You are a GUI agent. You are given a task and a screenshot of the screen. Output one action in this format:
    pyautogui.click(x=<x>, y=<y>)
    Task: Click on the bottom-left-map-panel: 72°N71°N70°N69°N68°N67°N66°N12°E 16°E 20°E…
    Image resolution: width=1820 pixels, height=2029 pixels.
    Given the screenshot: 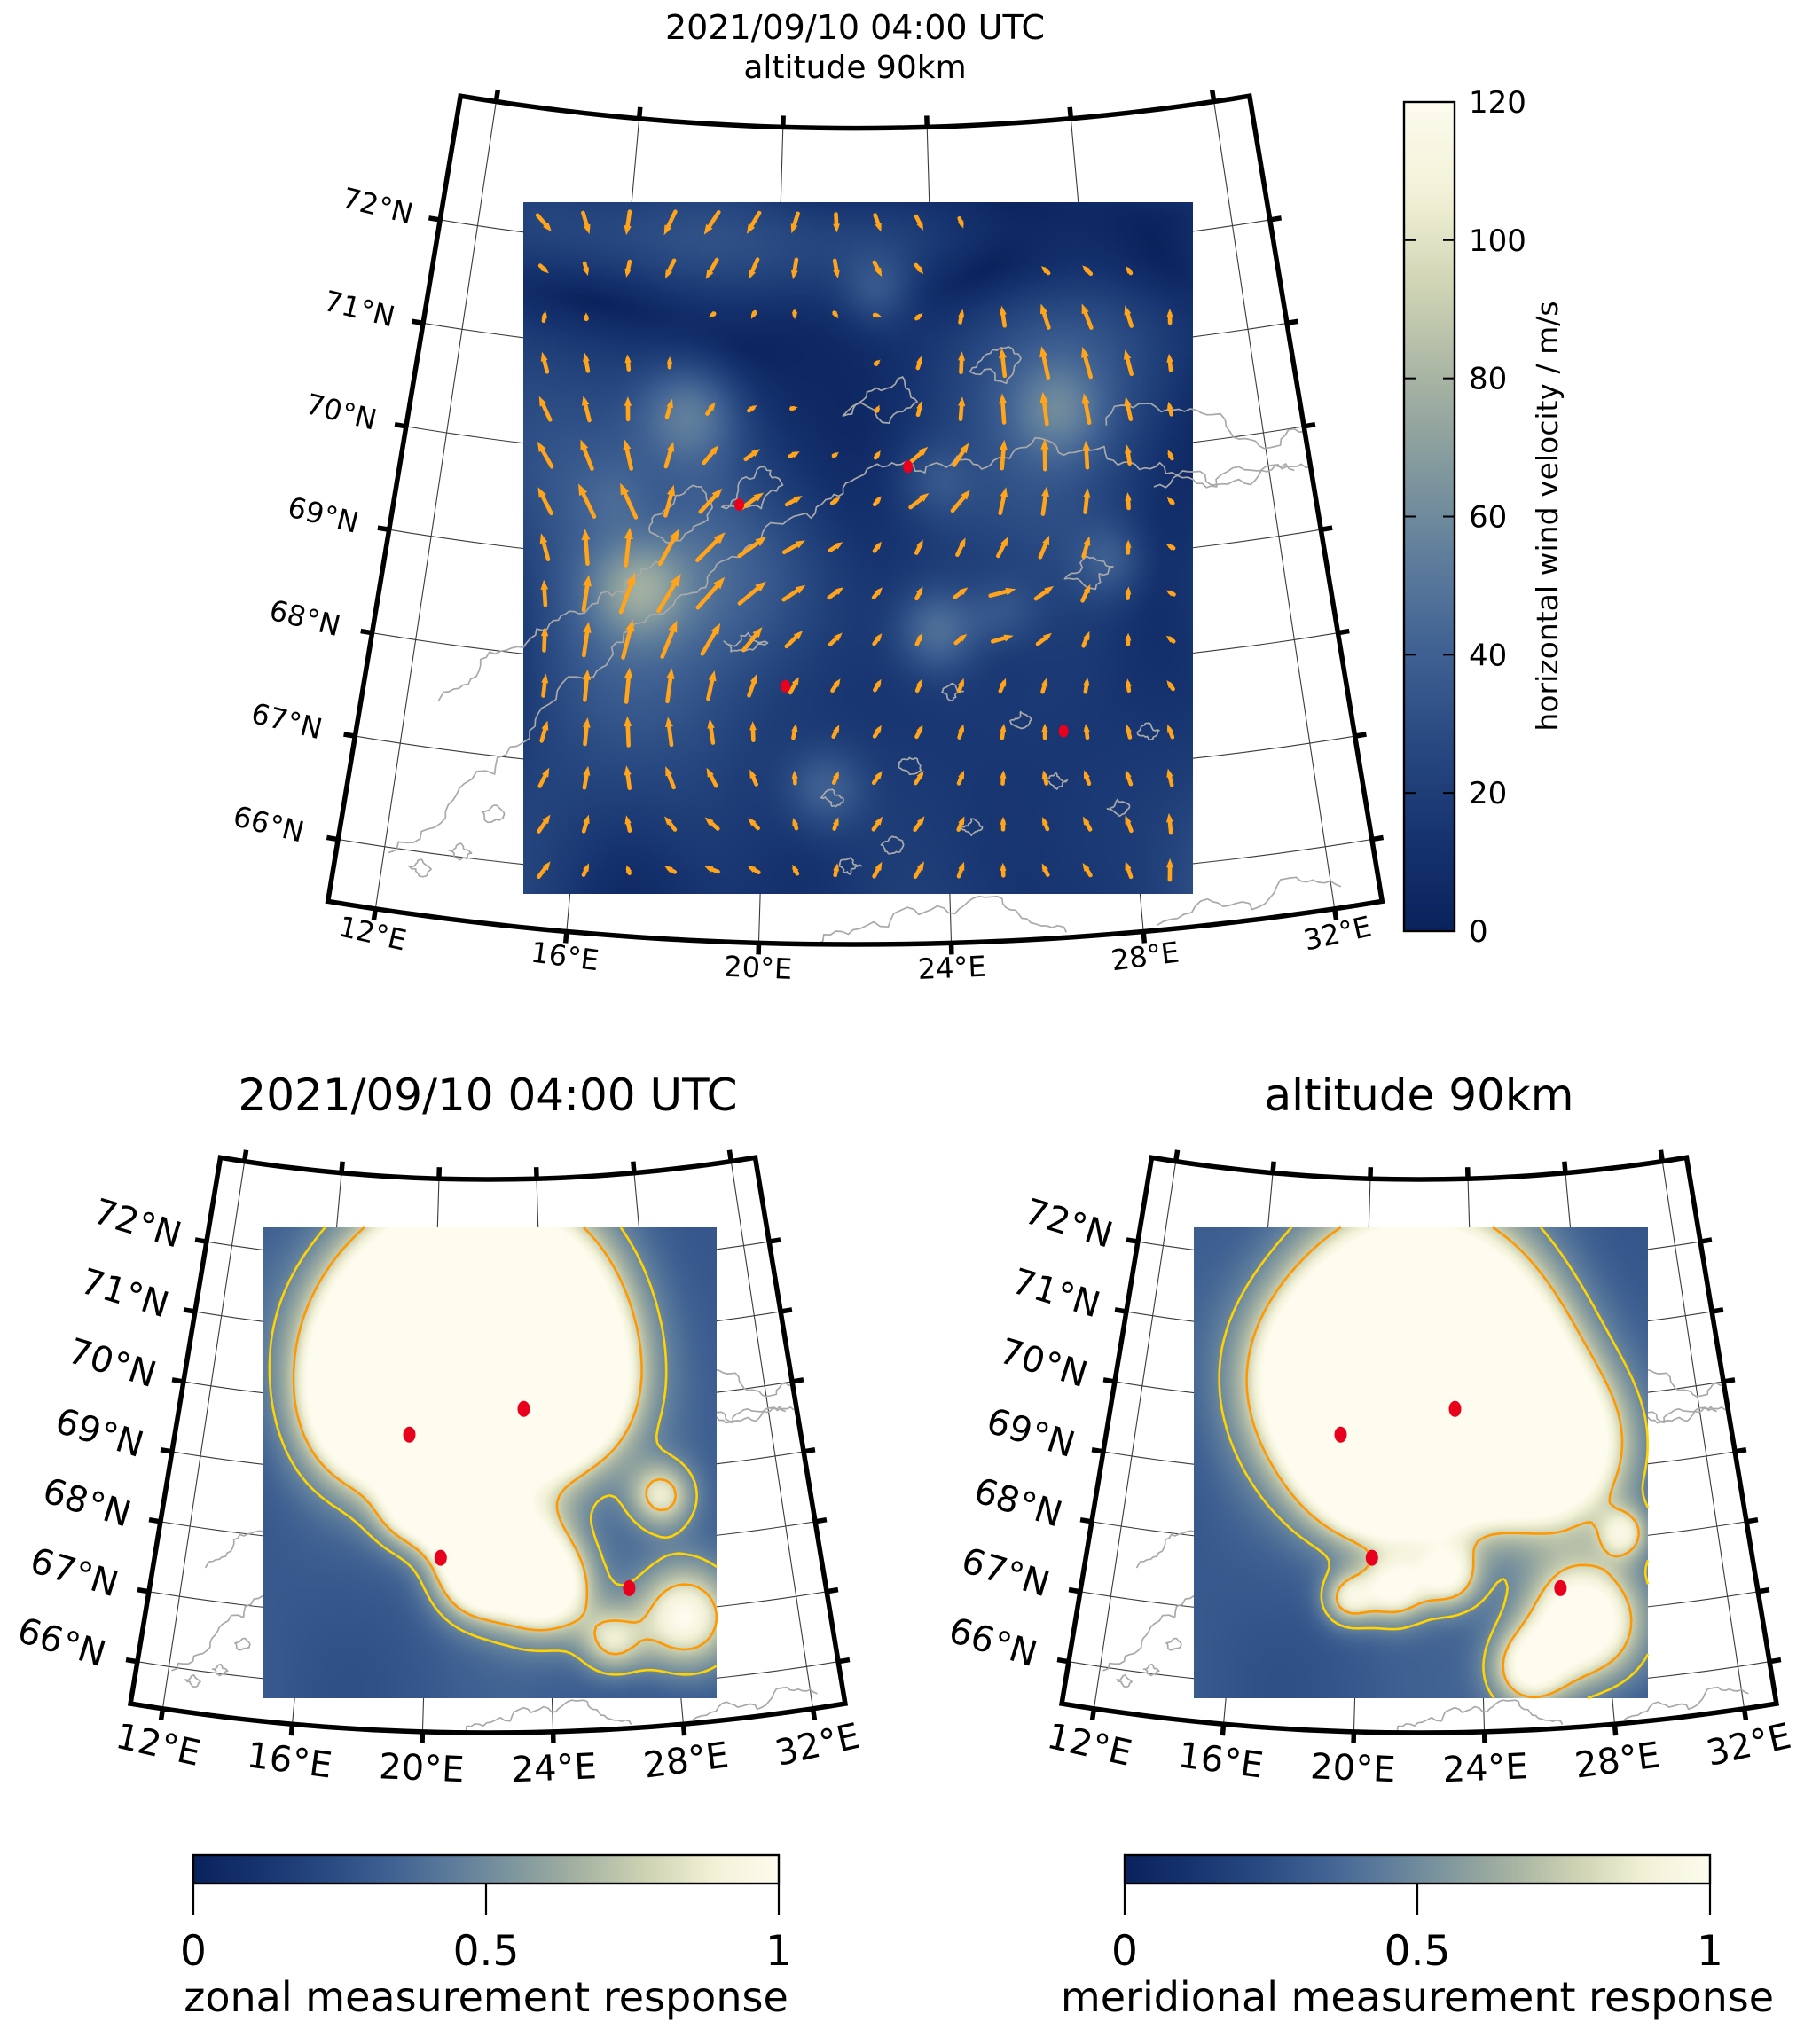 What is the action you would take?
    pyautogui.click(x=438, y=1469)
    